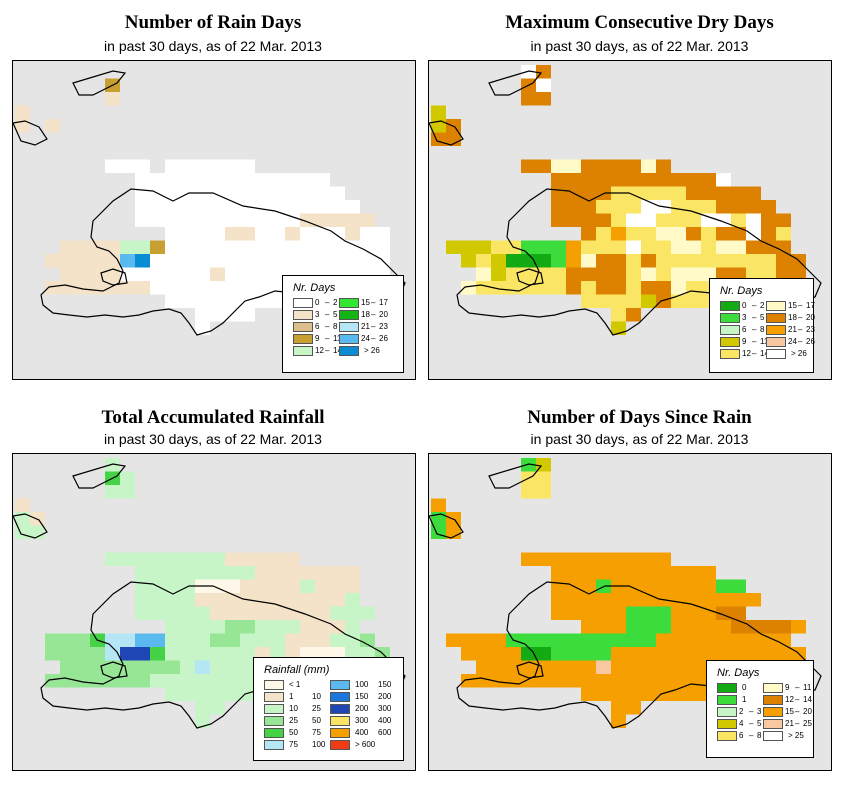  What do you see at coordinates (792, 341) in the screenshot?
I see `legend-label: 24` at bounding box center [792, 341].